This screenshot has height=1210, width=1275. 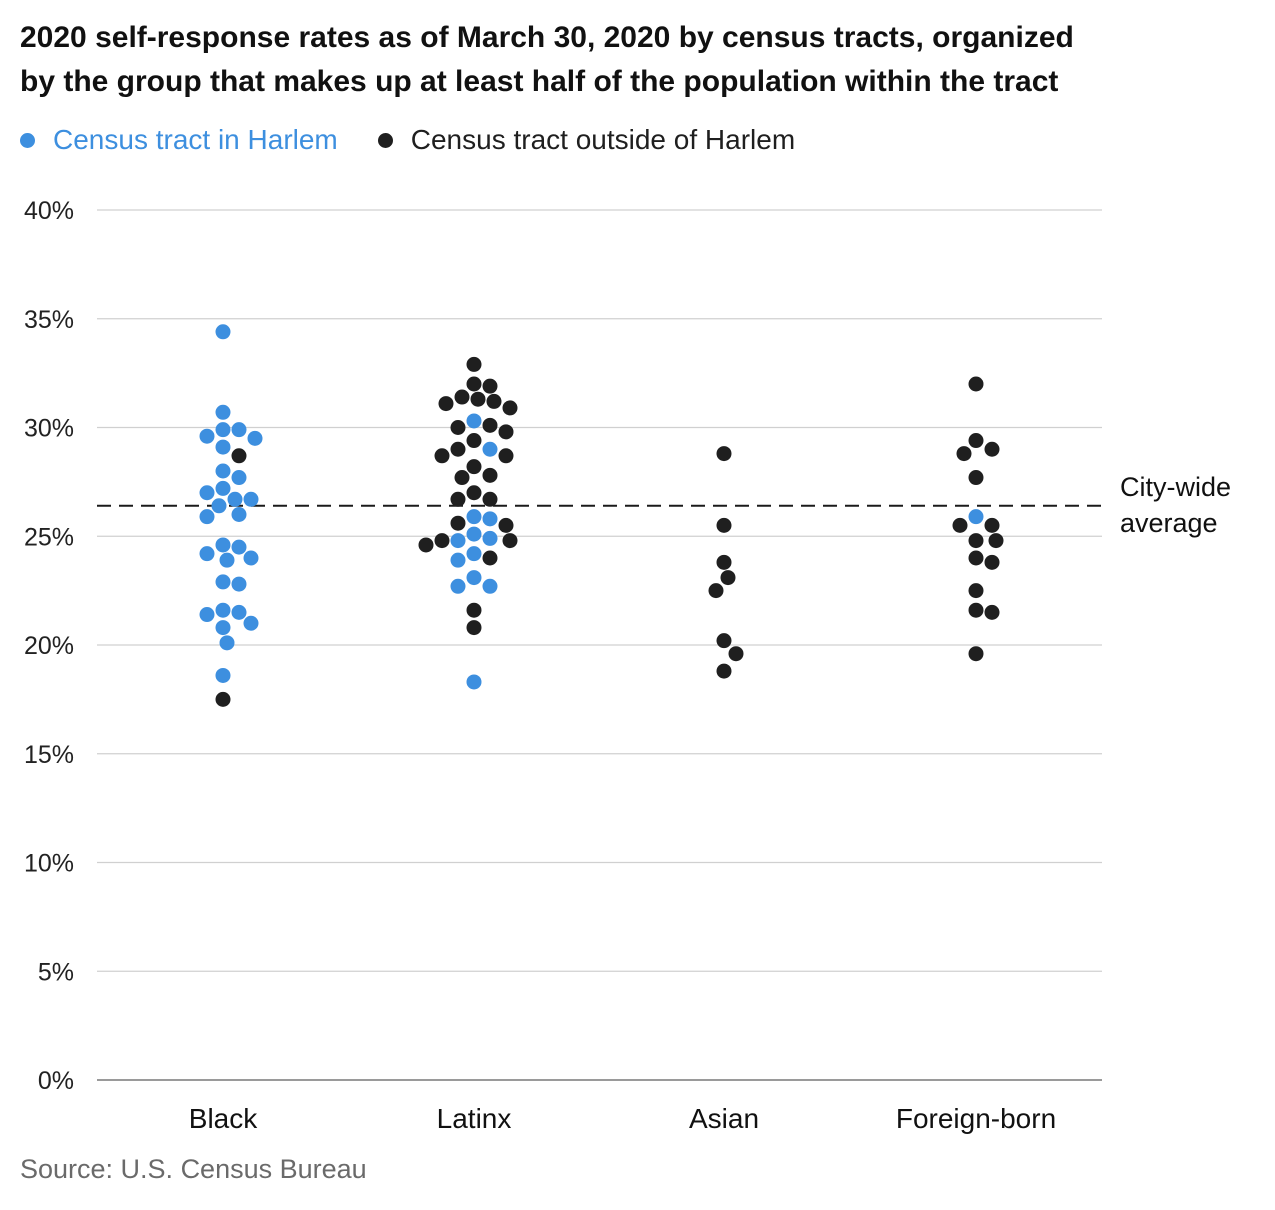 I want to click on source-note: Source: U.S. Census Bureau, so click(x=193, y=1169).